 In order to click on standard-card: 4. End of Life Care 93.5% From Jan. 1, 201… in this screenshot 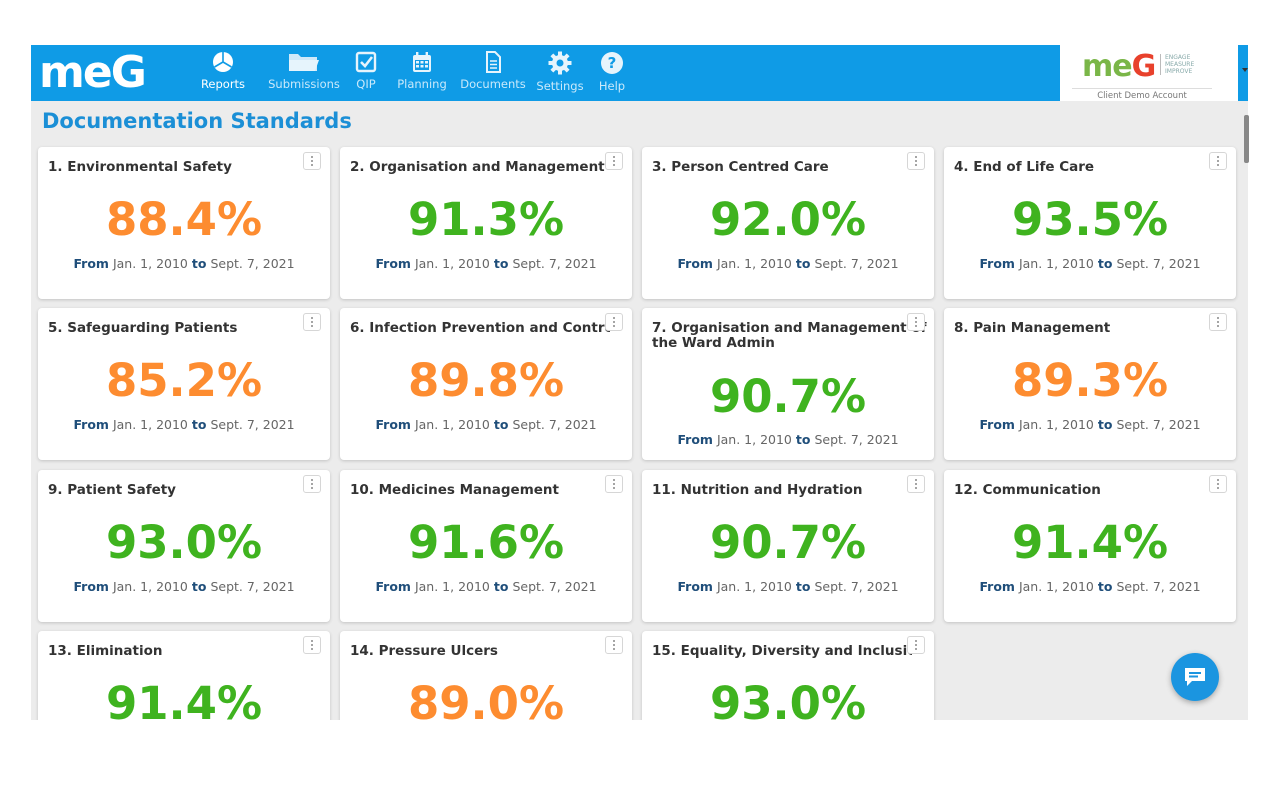, I will do `click(1090, 223)`.